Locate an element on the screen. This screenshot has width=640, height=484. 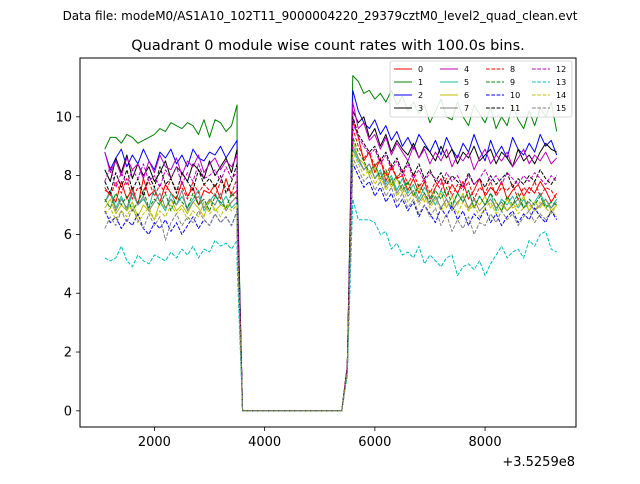
legend-label-14: 14 is located at coordinates (561, 95).